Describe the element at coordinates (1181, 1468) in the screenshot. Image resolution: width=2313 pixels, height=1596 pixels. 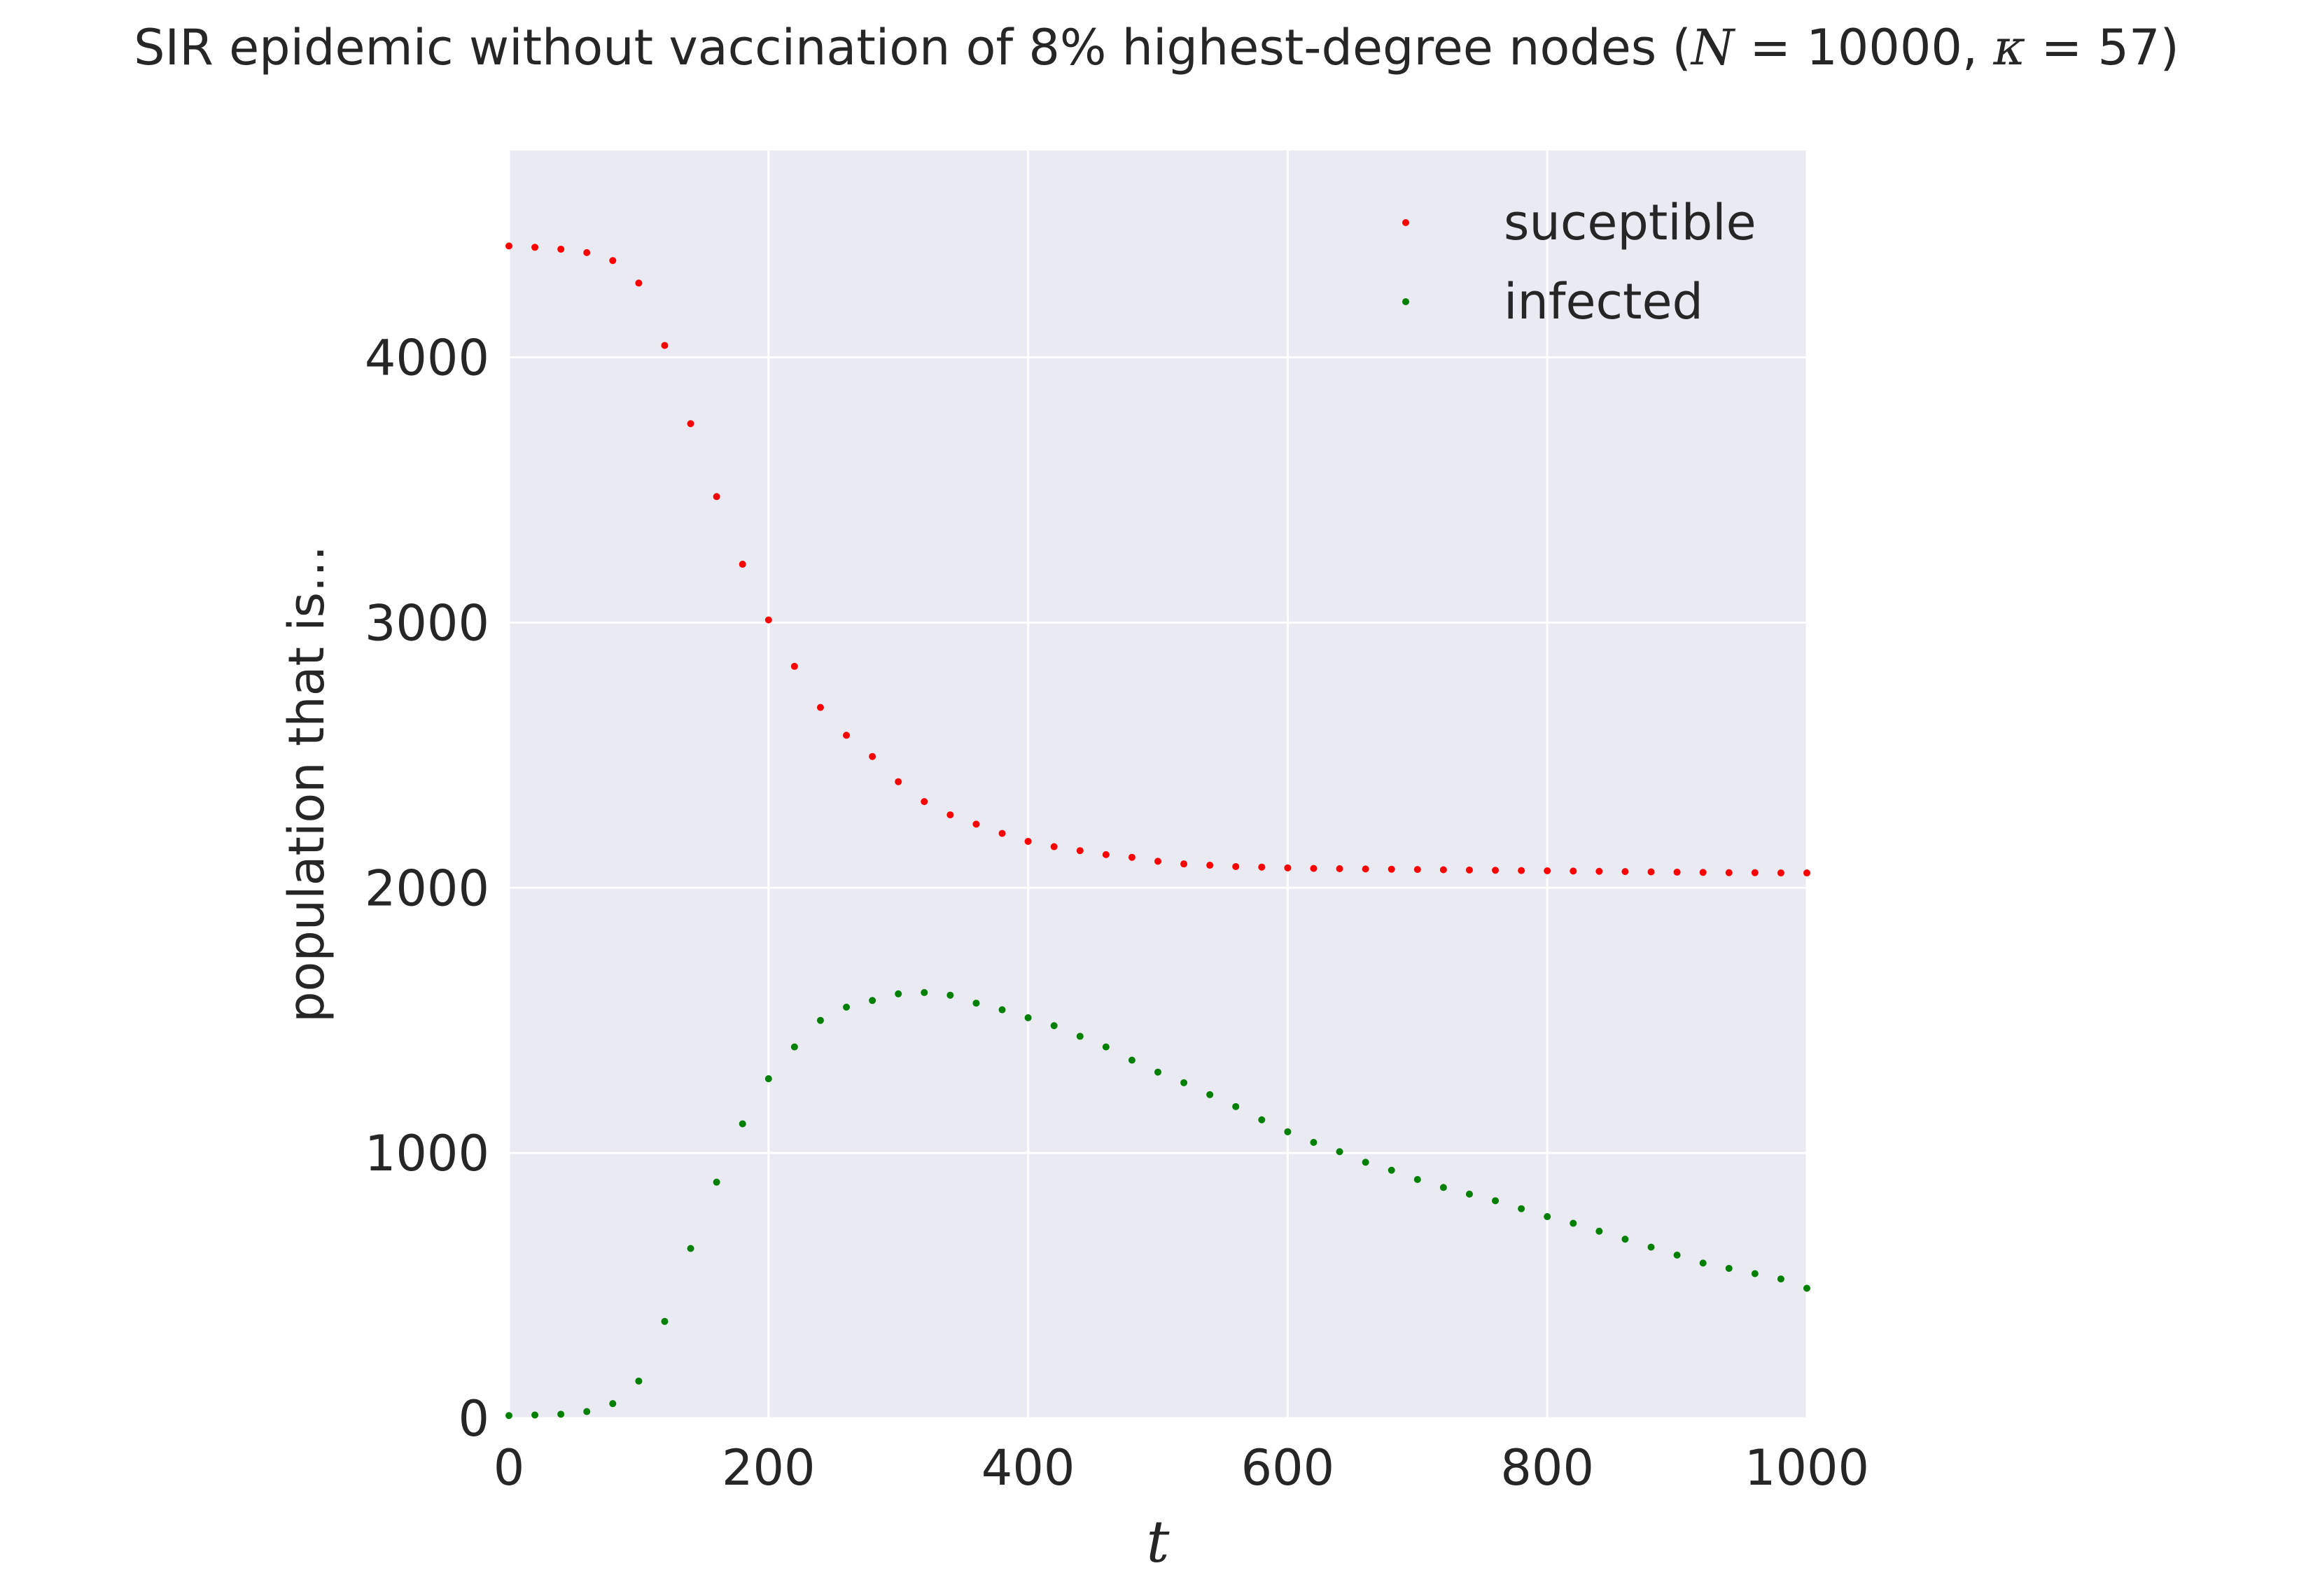
I see `x-tick-labels: 0 200 400 600 800 1000` at that location.